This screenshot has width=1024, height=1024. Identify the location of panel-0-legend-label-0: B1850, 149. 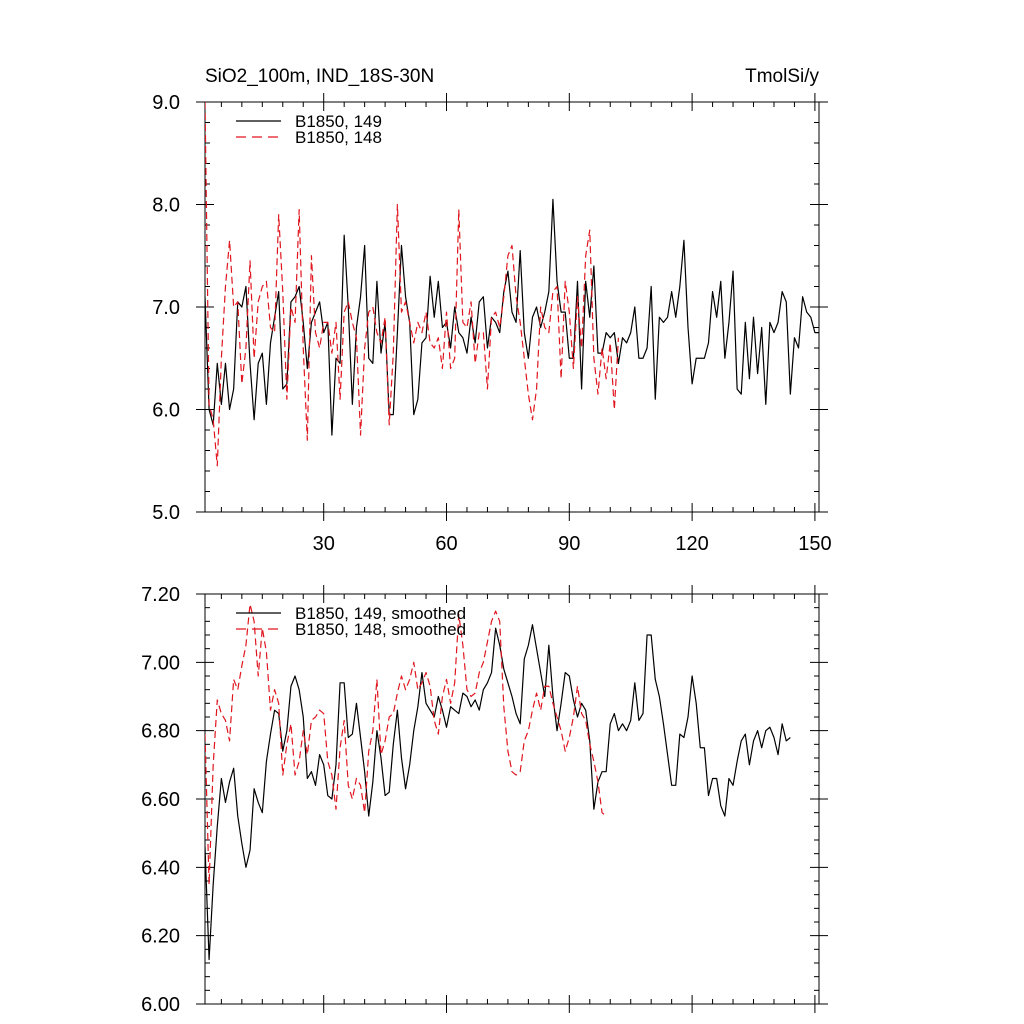
(338, 121).